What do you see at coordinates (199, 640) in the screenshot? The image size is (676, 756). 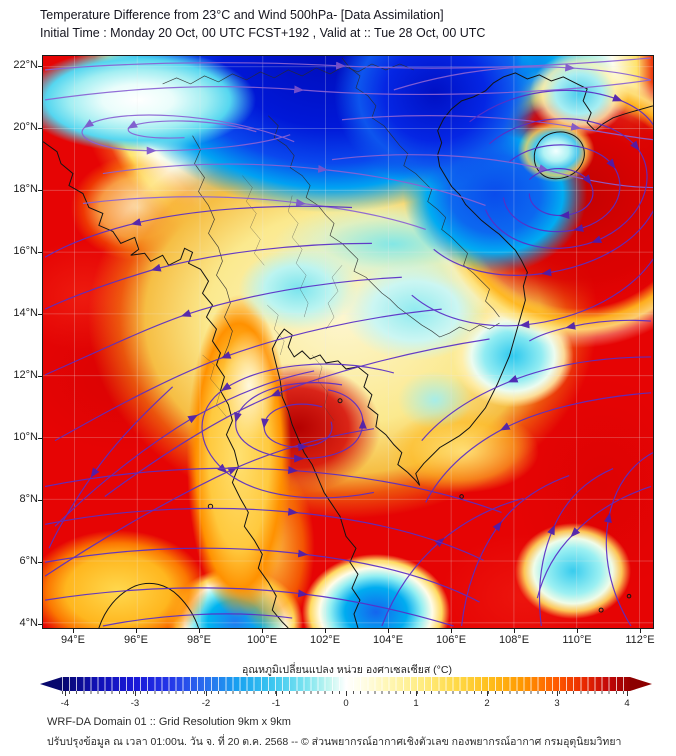 I see `lon-tick-label: 98°E` at bounding box center [199, 640].